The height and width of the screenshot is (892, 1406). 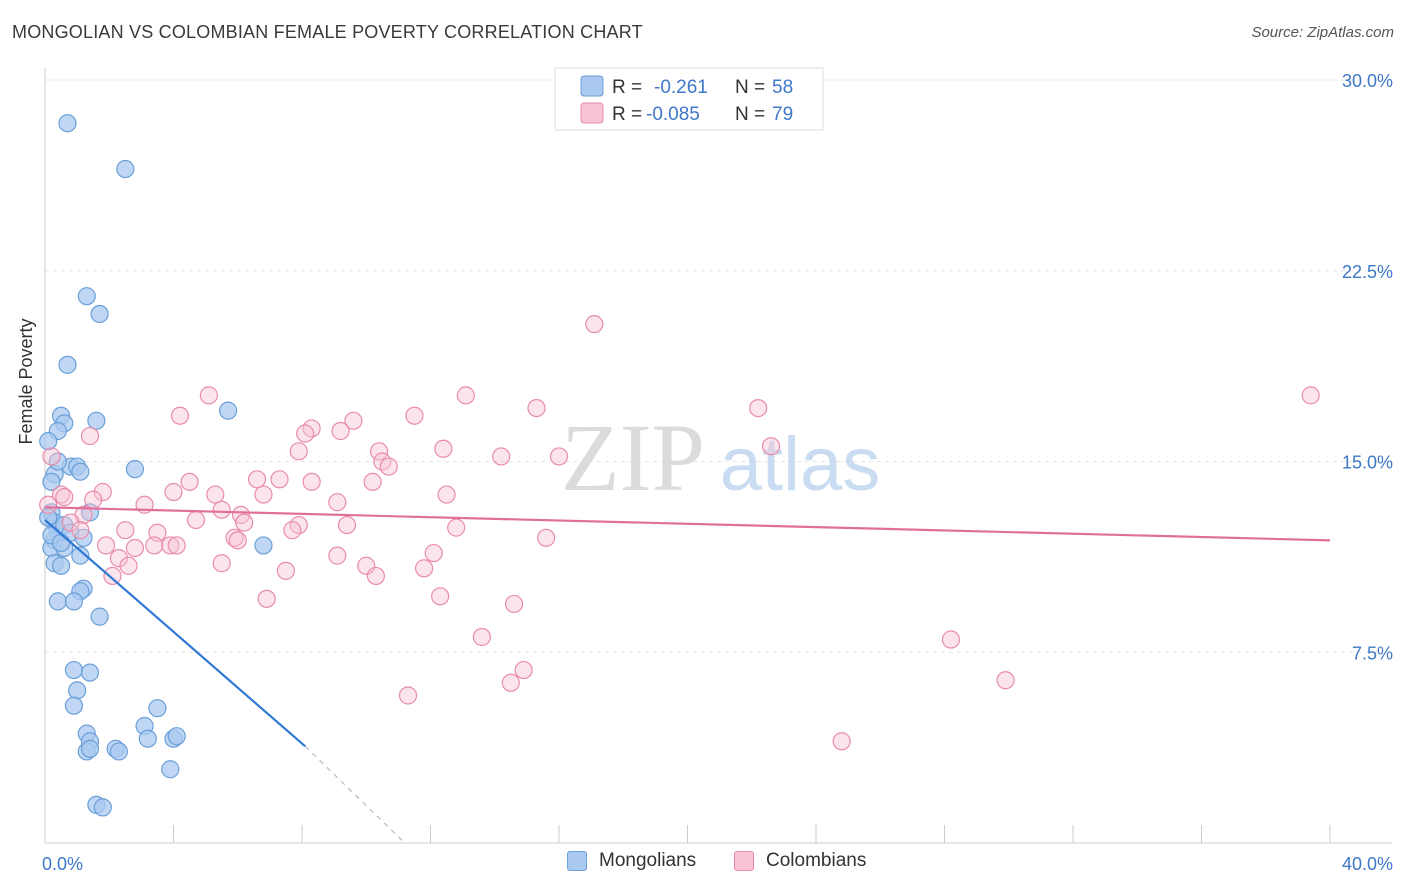 I want to click on watermark-zip: ZIP, so click(x=633, y=457).